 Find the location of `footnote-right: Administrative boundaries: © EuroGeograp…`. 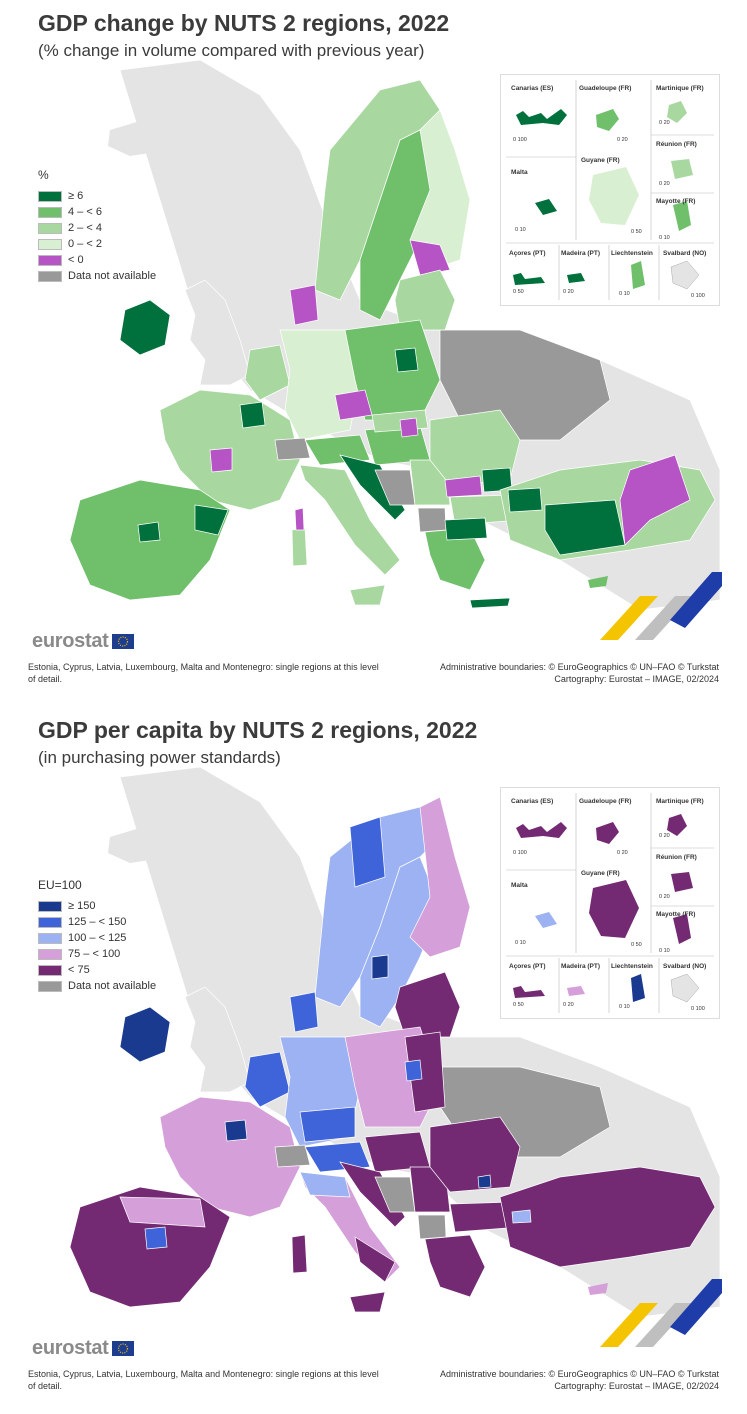

footnote-right: Administrative boundaries: © EuroGeograp… is located at coordinates (579, 1380).